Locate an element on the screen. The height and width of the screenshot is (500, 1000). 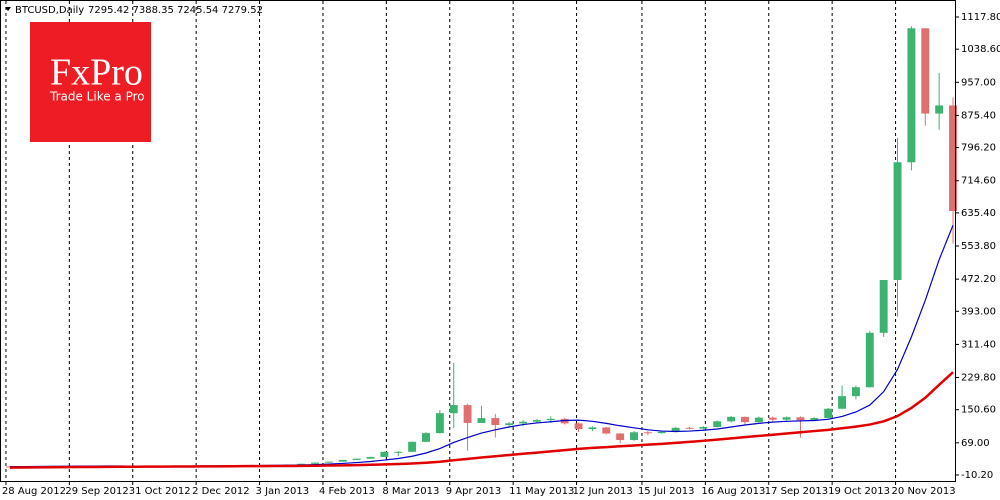
x-tick-label: 9 Apr 2013 is located at coordinates (473, 491).